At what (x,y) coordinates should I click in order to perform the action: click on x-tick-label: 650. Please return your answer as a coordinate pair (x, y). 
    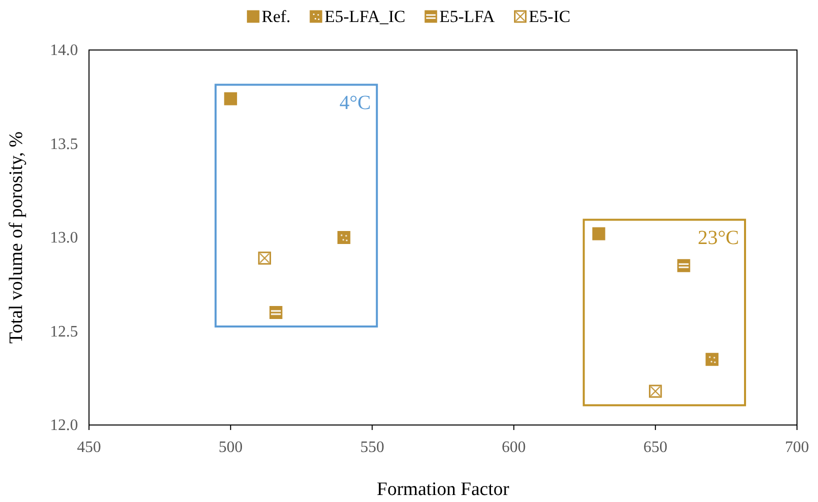
    Looking at the image, I should click on (655, 447).